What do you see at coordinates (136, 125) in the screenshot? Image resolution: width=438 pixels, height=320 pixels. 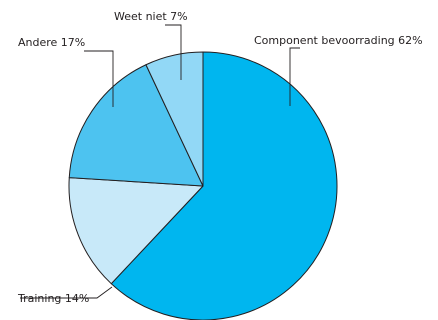 I see `pie-slice-andere` at bounding box center [136, 125].